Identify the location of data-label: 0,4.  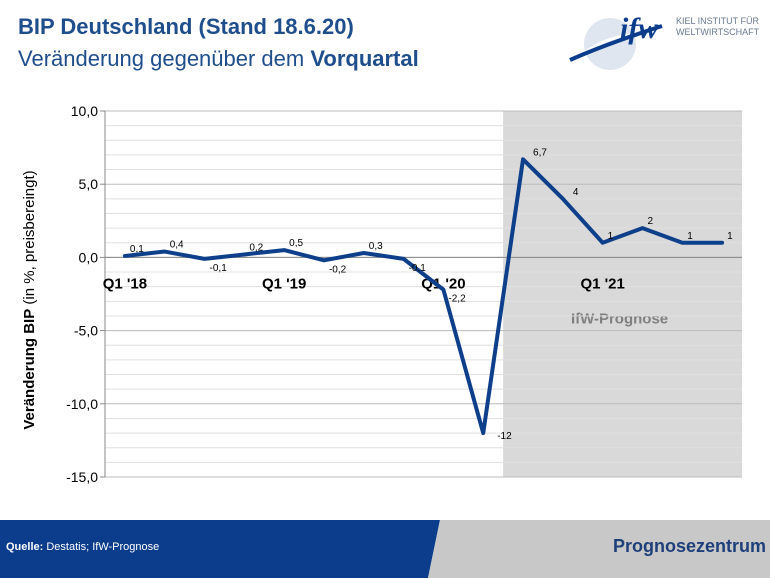
(177, 245).